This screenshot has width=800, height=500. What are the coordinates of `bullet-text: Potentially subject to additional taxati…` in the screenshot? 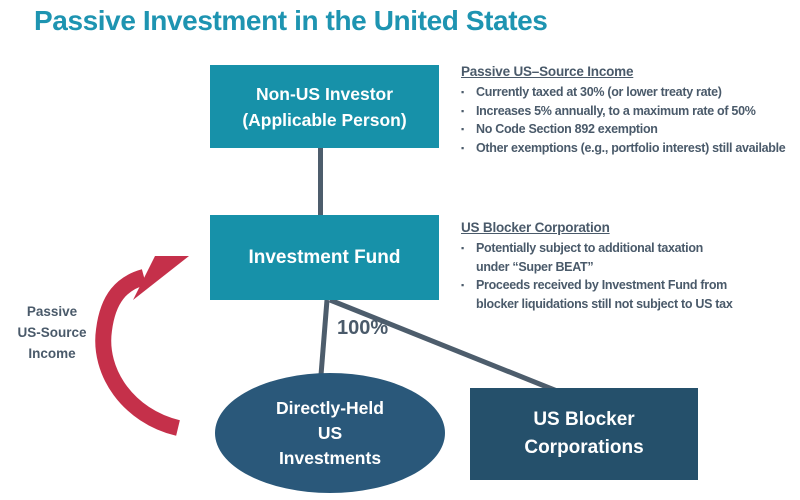 It's located at (590, 257).